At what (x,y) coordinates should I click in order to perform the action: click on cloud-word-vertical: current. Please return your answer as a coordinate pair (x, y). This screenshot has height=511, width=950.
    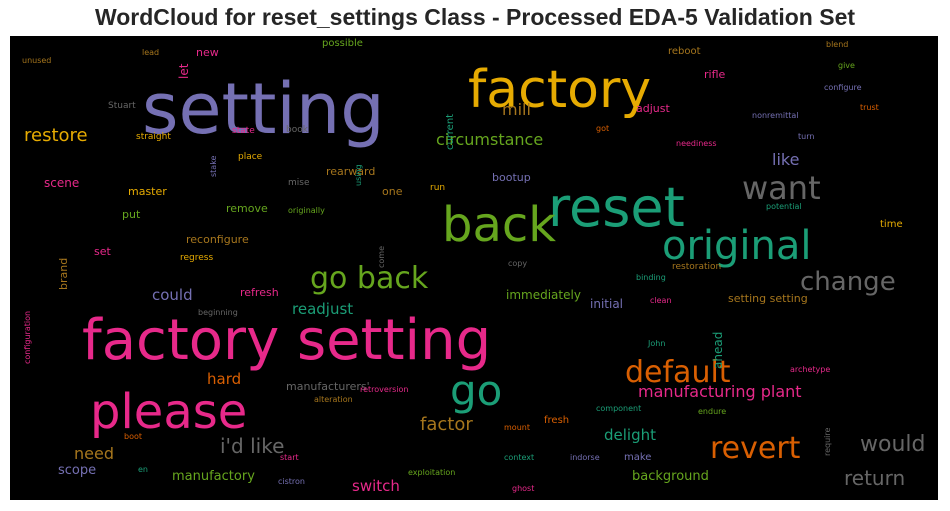
    Looking at the image, I should click on (450, 131).